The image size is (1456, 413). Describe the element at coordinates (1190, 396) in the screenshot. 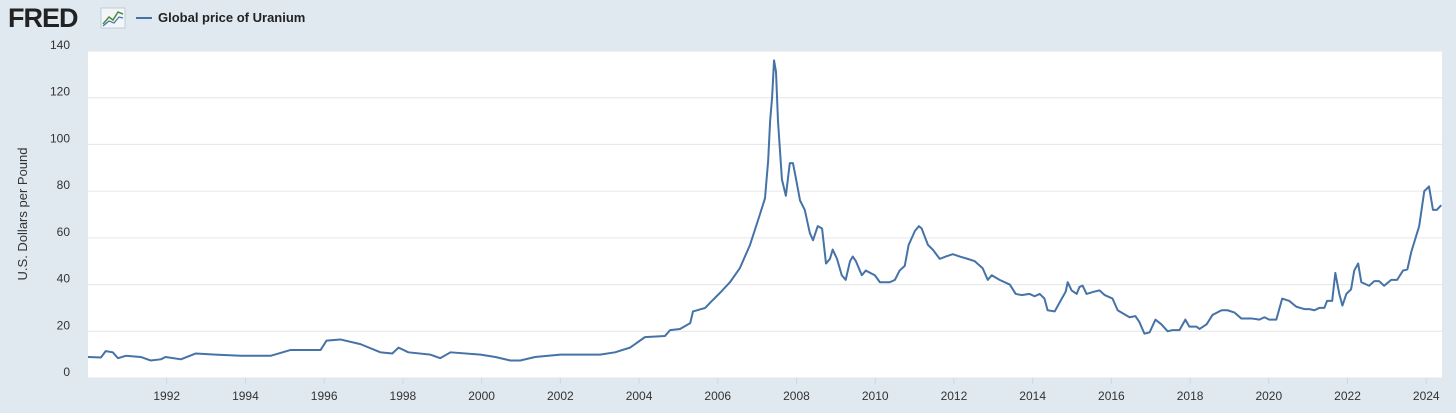

I see `x-tick-label: 2018` at that location.